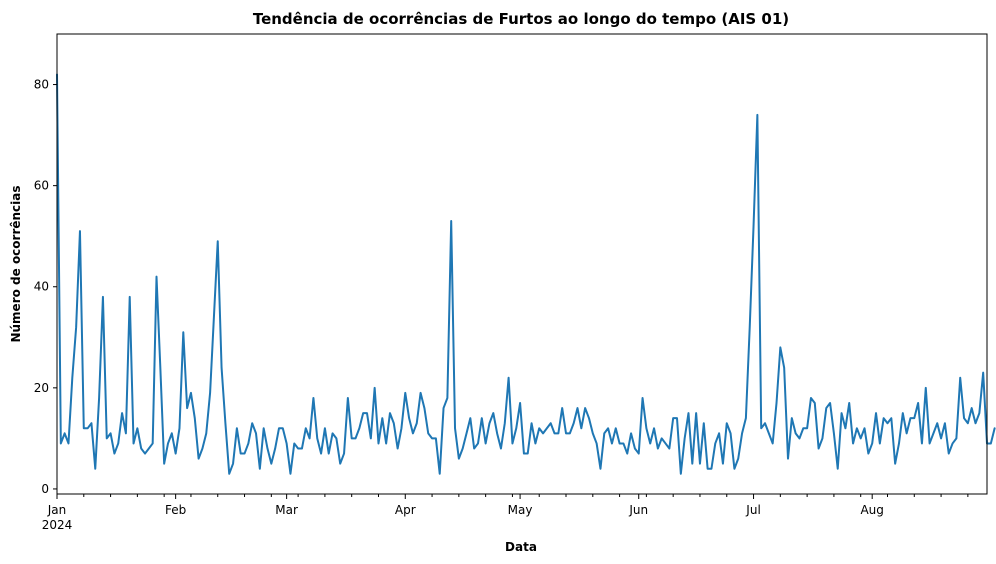 Image resolution: width=996 pixels, height=564 pixels. What do you see at coordinates (41, 186) in the screenshot?
I see `y-tick-label: 60` at bounding box center [41, 186].